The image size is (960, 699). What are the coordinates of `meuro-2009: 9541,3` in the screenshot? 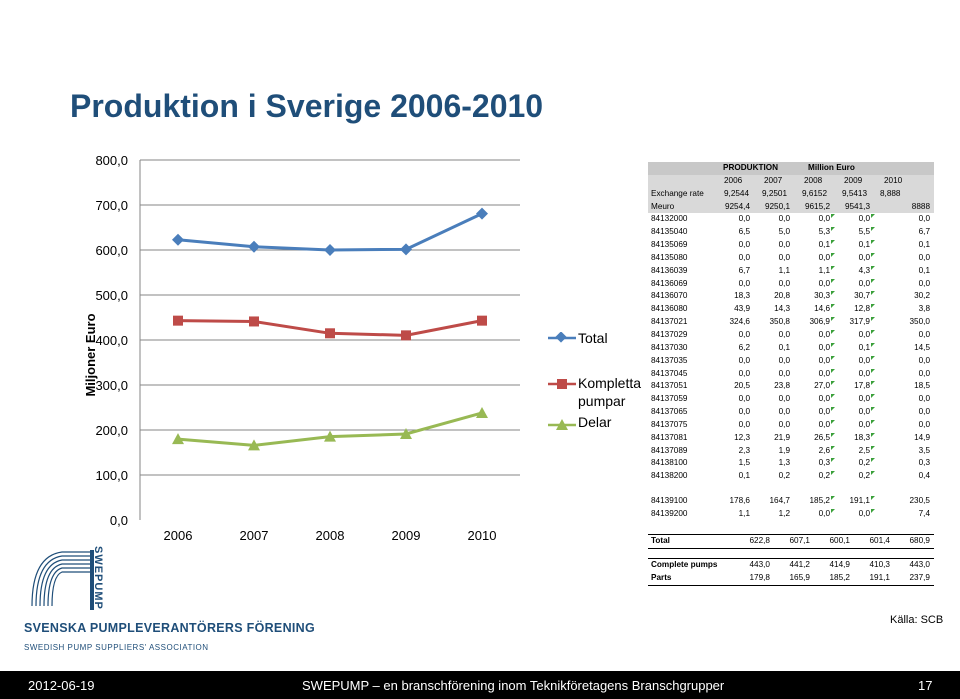 It's located at (857, 206).